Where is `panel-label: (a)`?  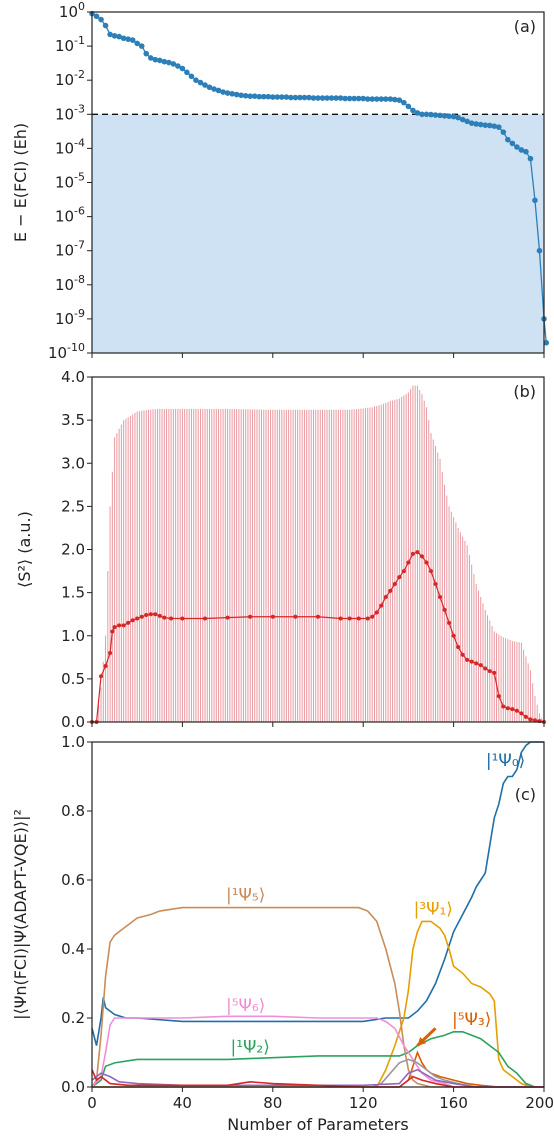
panel-label: (a) is located at coordinates (525, 26).